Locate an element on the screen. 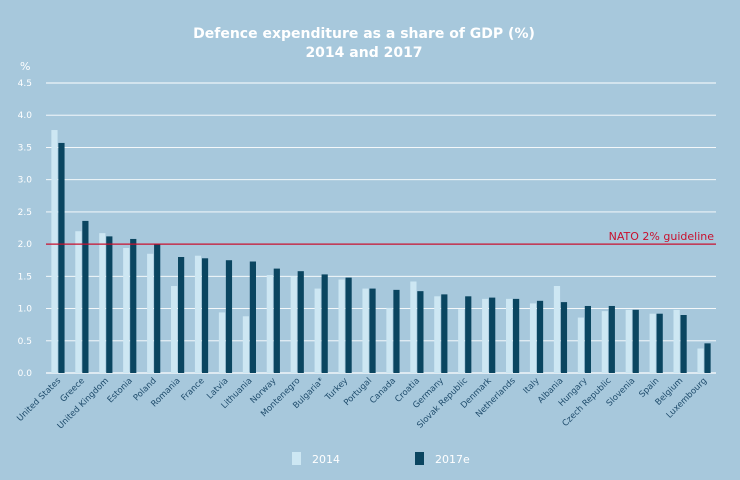 The height and width of the screenshot is (480, 740). bar-2014-montenegro is located at coordinates (293, 324).